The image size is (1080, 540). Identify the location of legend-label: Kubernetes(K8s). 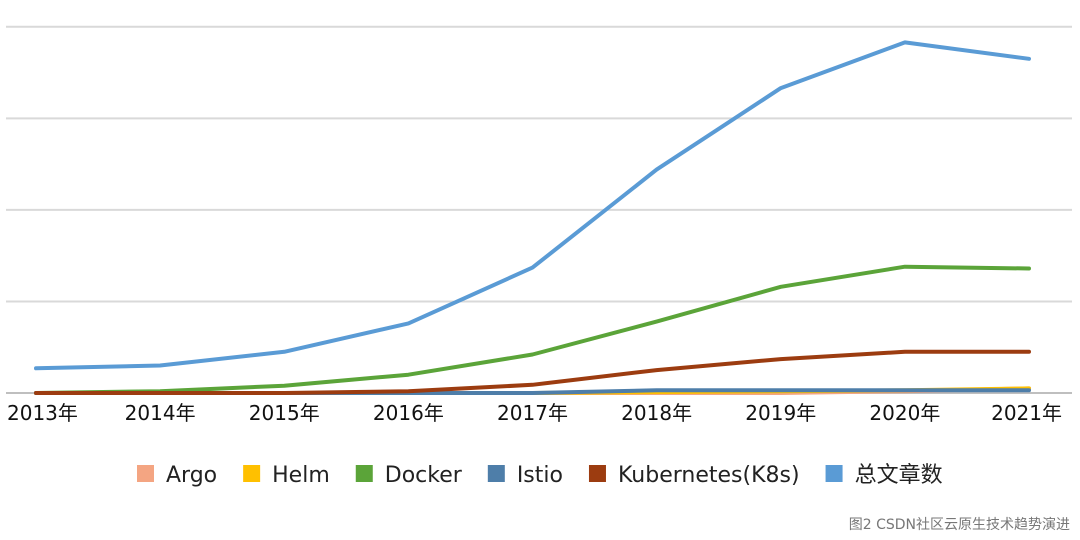
(709, 475).